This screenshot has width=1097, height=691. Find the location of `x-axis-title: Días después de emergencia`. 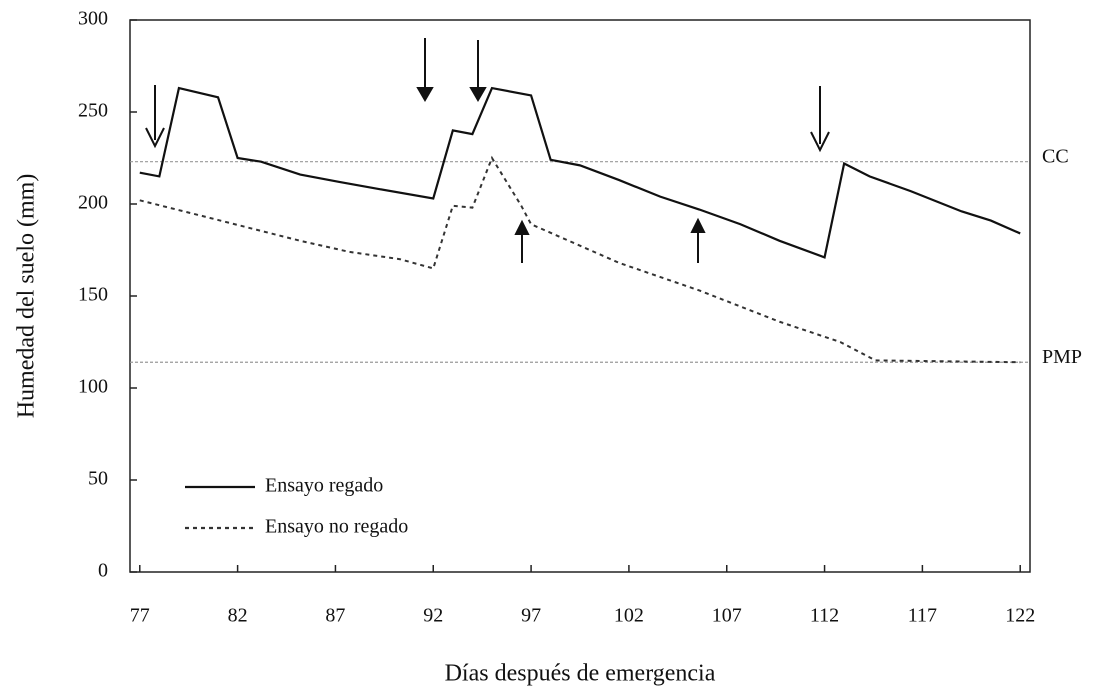

x-axis-title: Días después de emergencia is located at coordinates (580, 674).